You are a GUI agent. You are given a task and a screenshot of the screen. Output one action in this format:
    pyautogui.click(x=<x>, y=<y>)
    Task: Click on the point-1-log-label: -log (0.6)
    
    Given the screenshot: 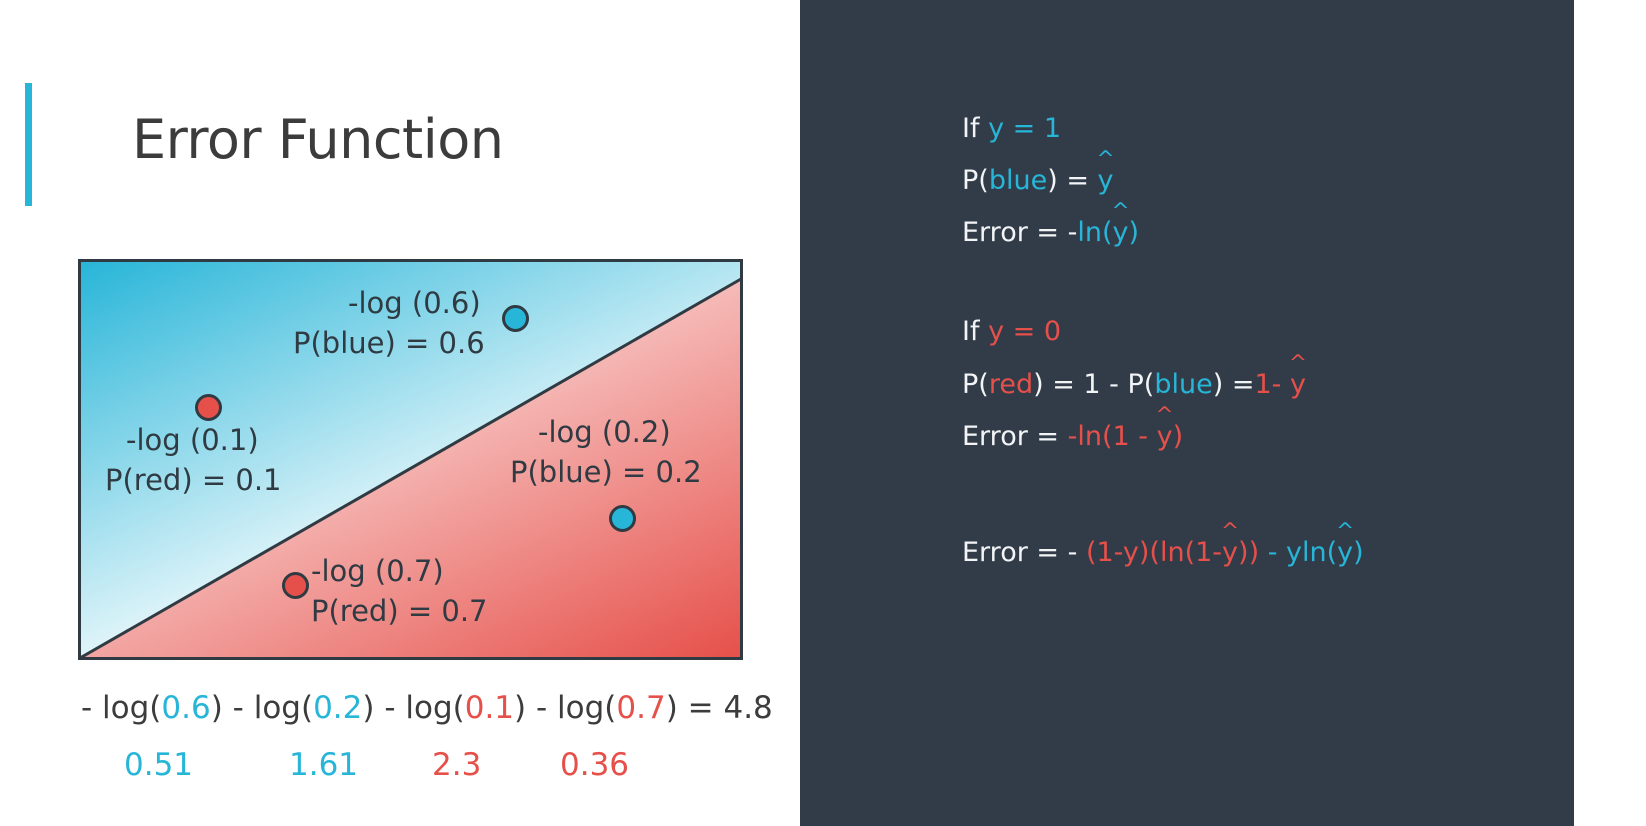 What is the action you would take?
    pyautogui.click(x=414, y=303)
    